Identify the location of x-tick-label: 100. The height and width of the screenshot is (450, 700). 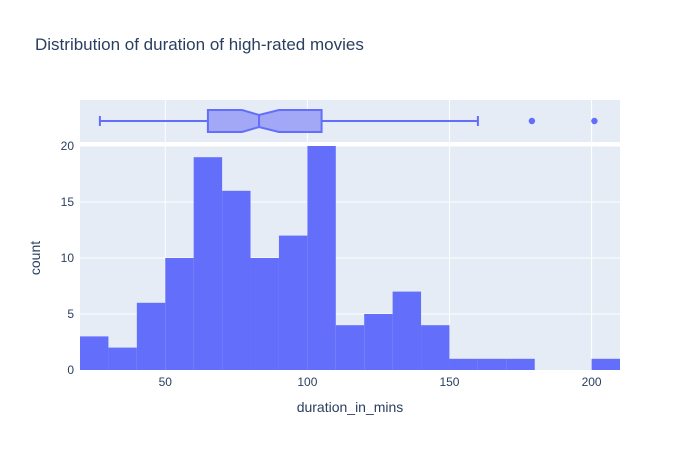
(307, 382).